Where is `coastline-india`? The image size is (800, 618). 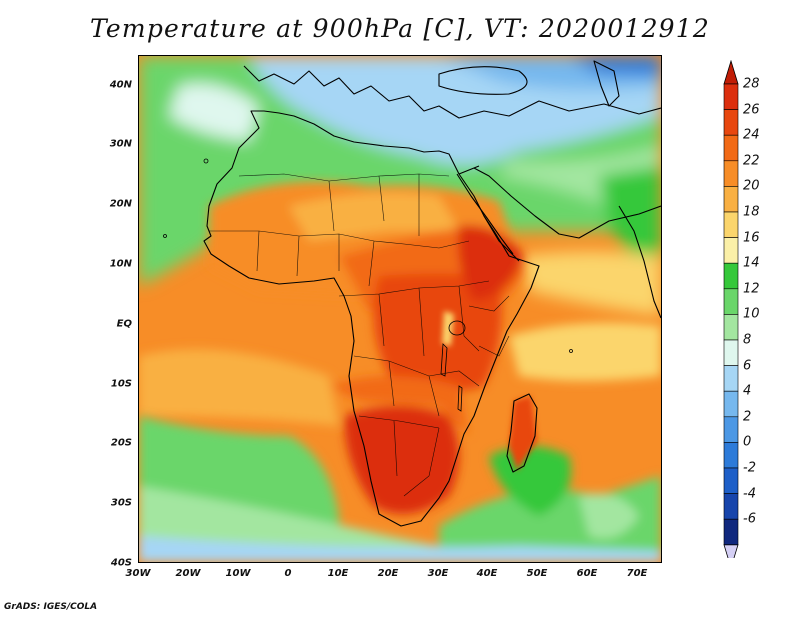
coastline-india is located at coordinates (639, 262).